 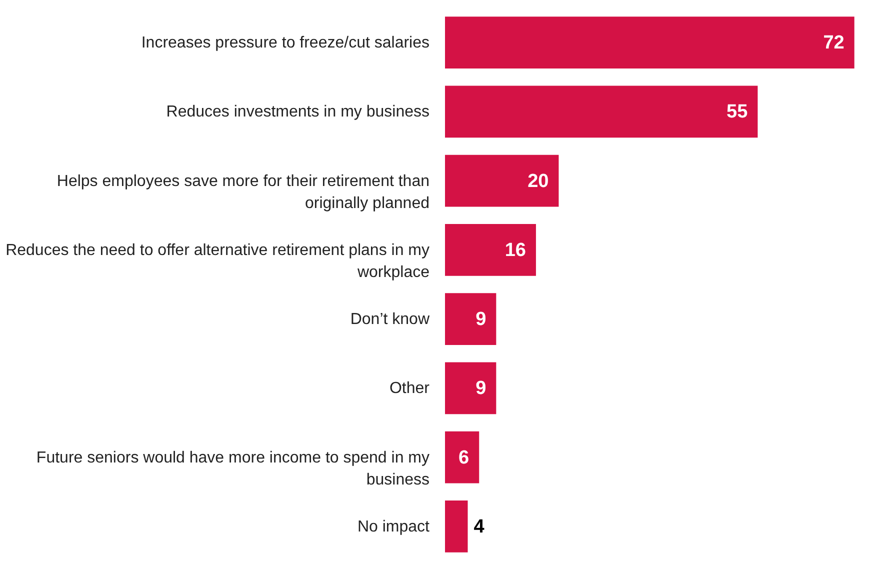 I want to click on data-label: 6, so click(x=464, y=457).